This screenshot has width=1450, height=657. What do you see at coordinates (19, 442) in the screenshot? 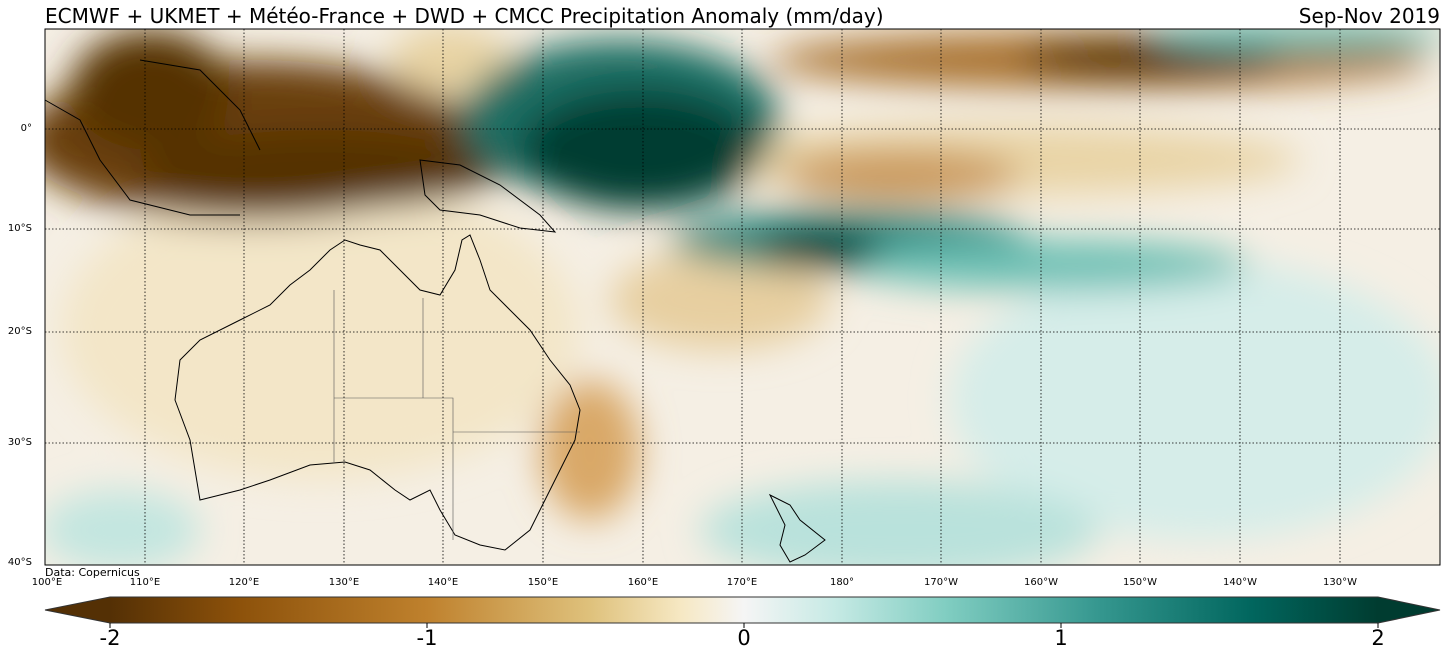
I see `lat-label: 30°S` at bounding box center [19, 442].